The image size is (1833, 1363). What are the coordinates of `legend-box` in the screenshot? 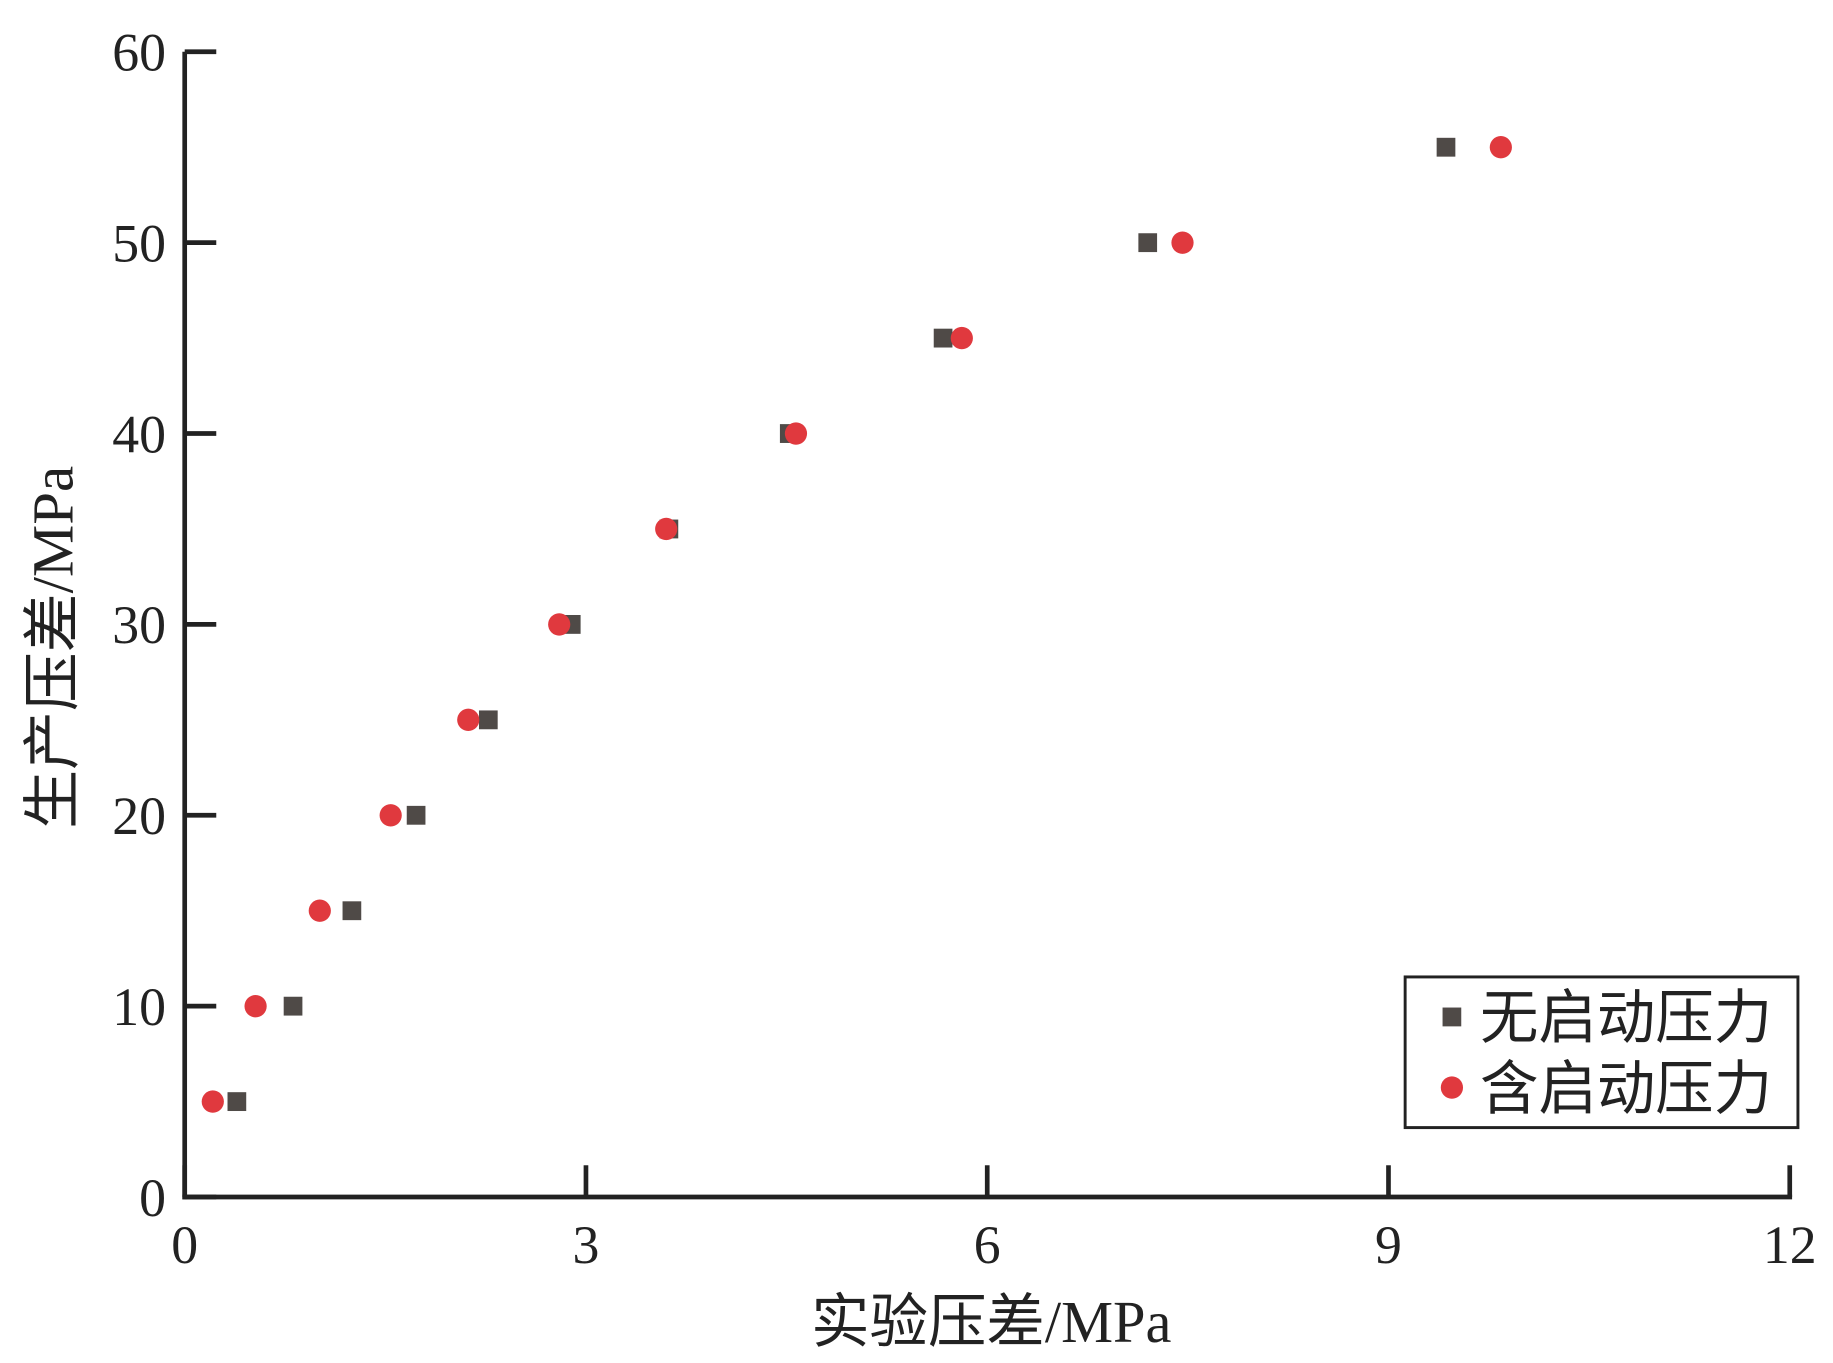 It's located at (1601, 1052).